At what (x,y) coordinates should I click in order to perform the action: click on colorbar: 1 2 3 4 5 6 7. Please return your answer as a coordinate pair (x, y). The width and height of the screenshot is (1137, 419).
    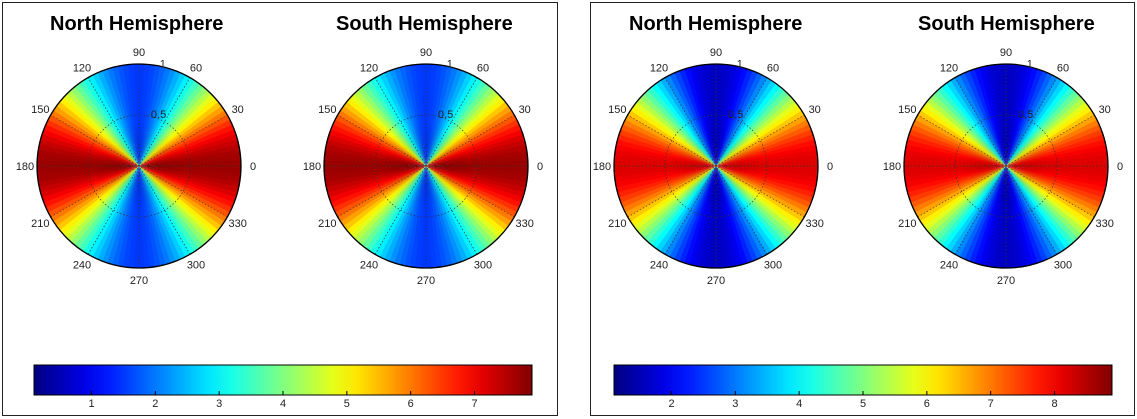
    Looking at the image, I should click on (283, 388).